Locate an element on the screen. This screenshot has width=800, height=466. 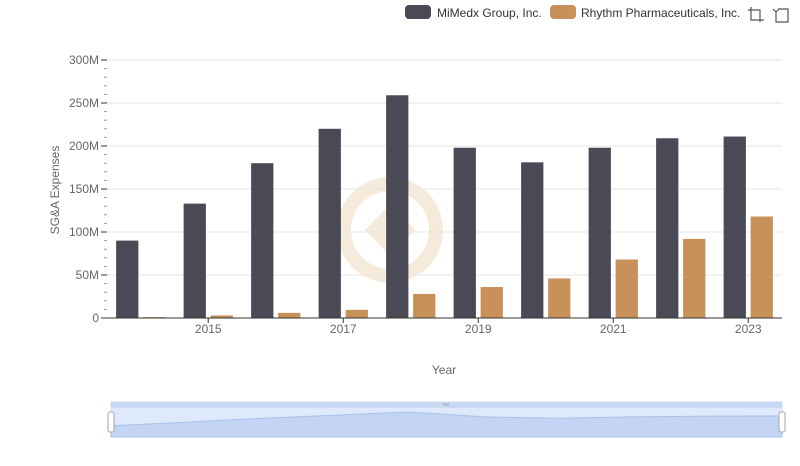
y-tick-label: 50M is located at coordinates (87, 275).